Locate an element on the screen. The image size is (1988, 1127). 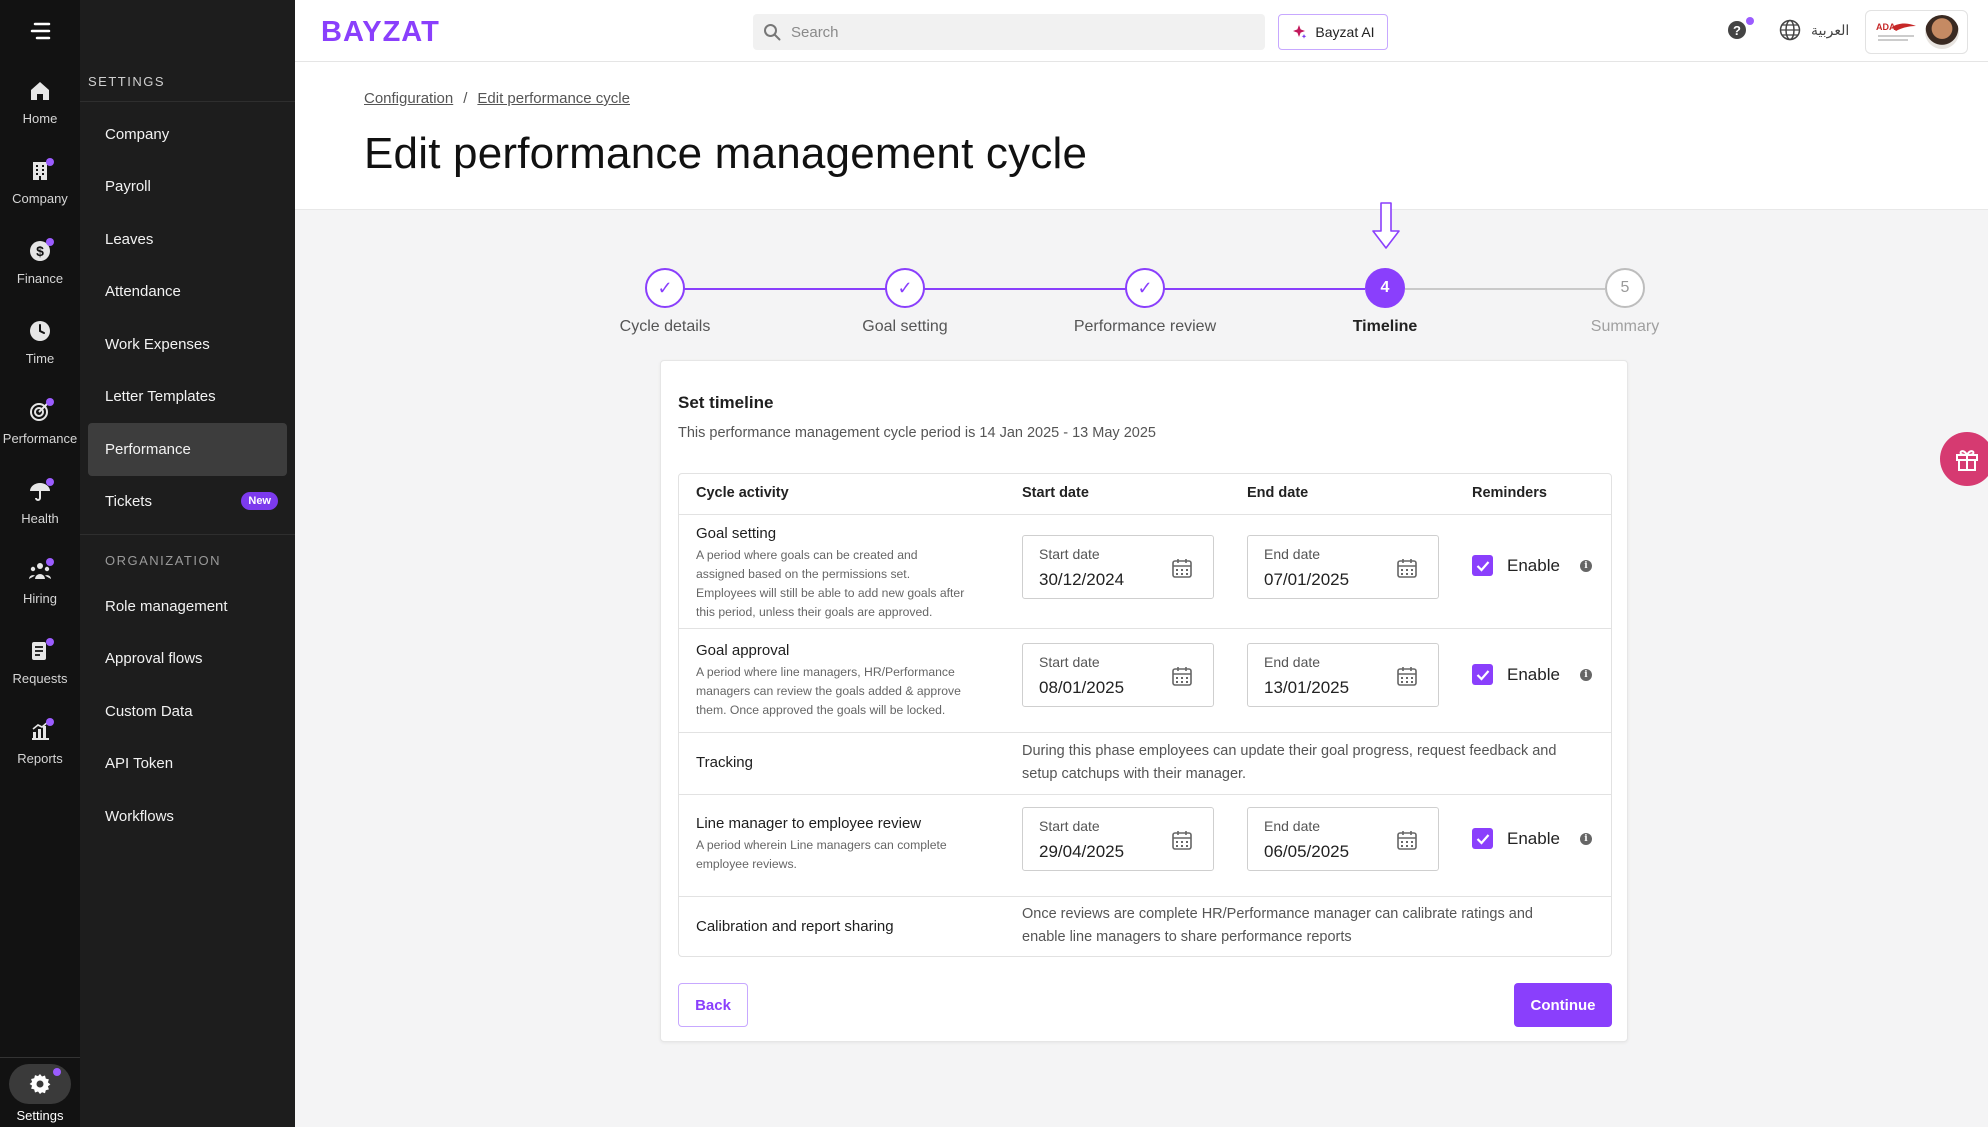
breadcrumb-configuration: Configuration is located at coordinates (409, 98).